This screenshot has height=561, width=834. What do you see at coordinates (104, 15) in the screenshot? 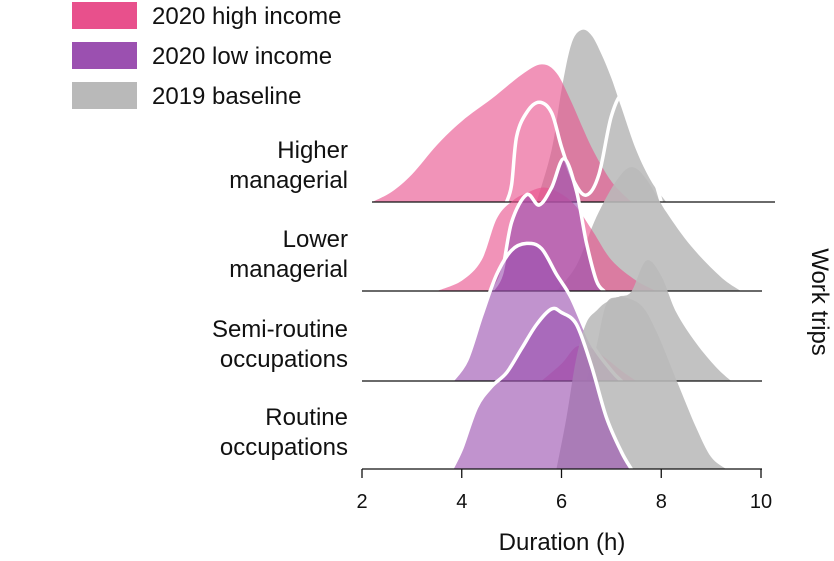
I see `legend-swatch-high` at bounding box center [104, 15].